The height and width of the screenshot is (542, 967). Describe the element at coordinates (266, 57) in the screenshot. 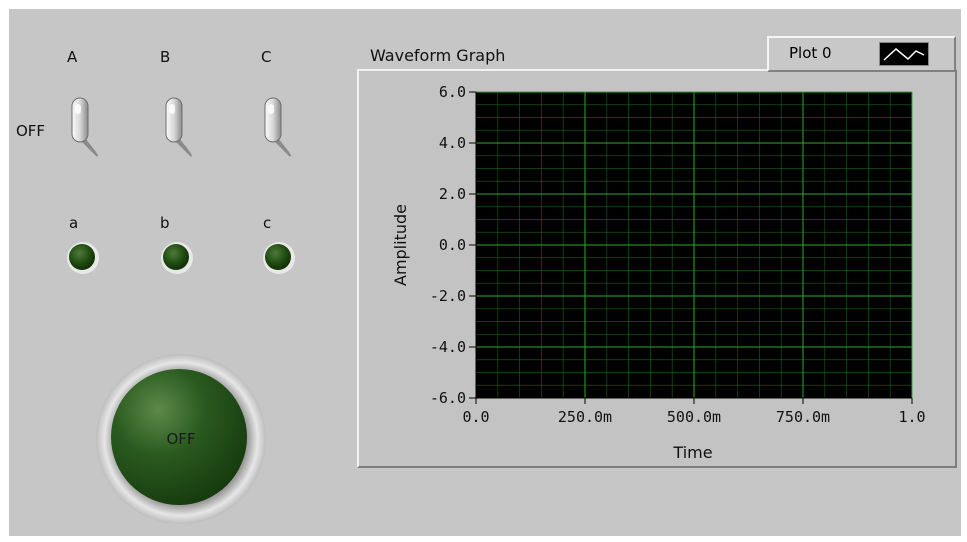

I see `switch-c-label: C` at that location.